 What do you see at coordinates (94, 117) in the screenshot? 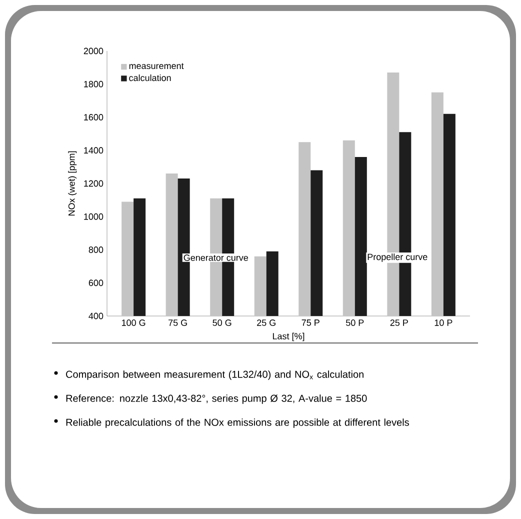
I see `y-tick-label: 1600` at bounding box center [94, 117].